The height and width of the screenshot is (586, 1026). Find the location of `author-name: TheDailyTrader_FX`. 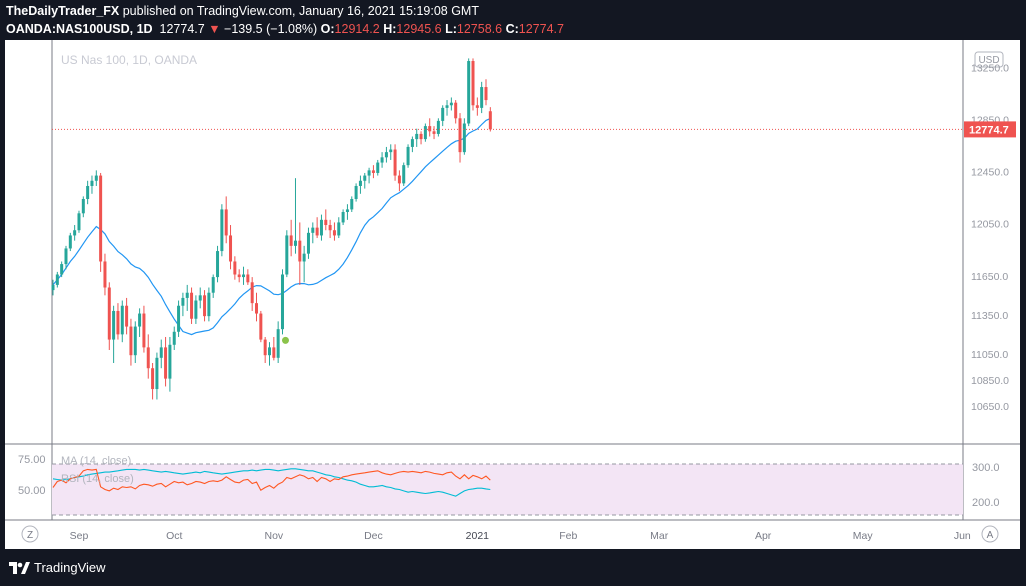

author-name: TheDailyTrader_FX is located at coordinates (63, 11).